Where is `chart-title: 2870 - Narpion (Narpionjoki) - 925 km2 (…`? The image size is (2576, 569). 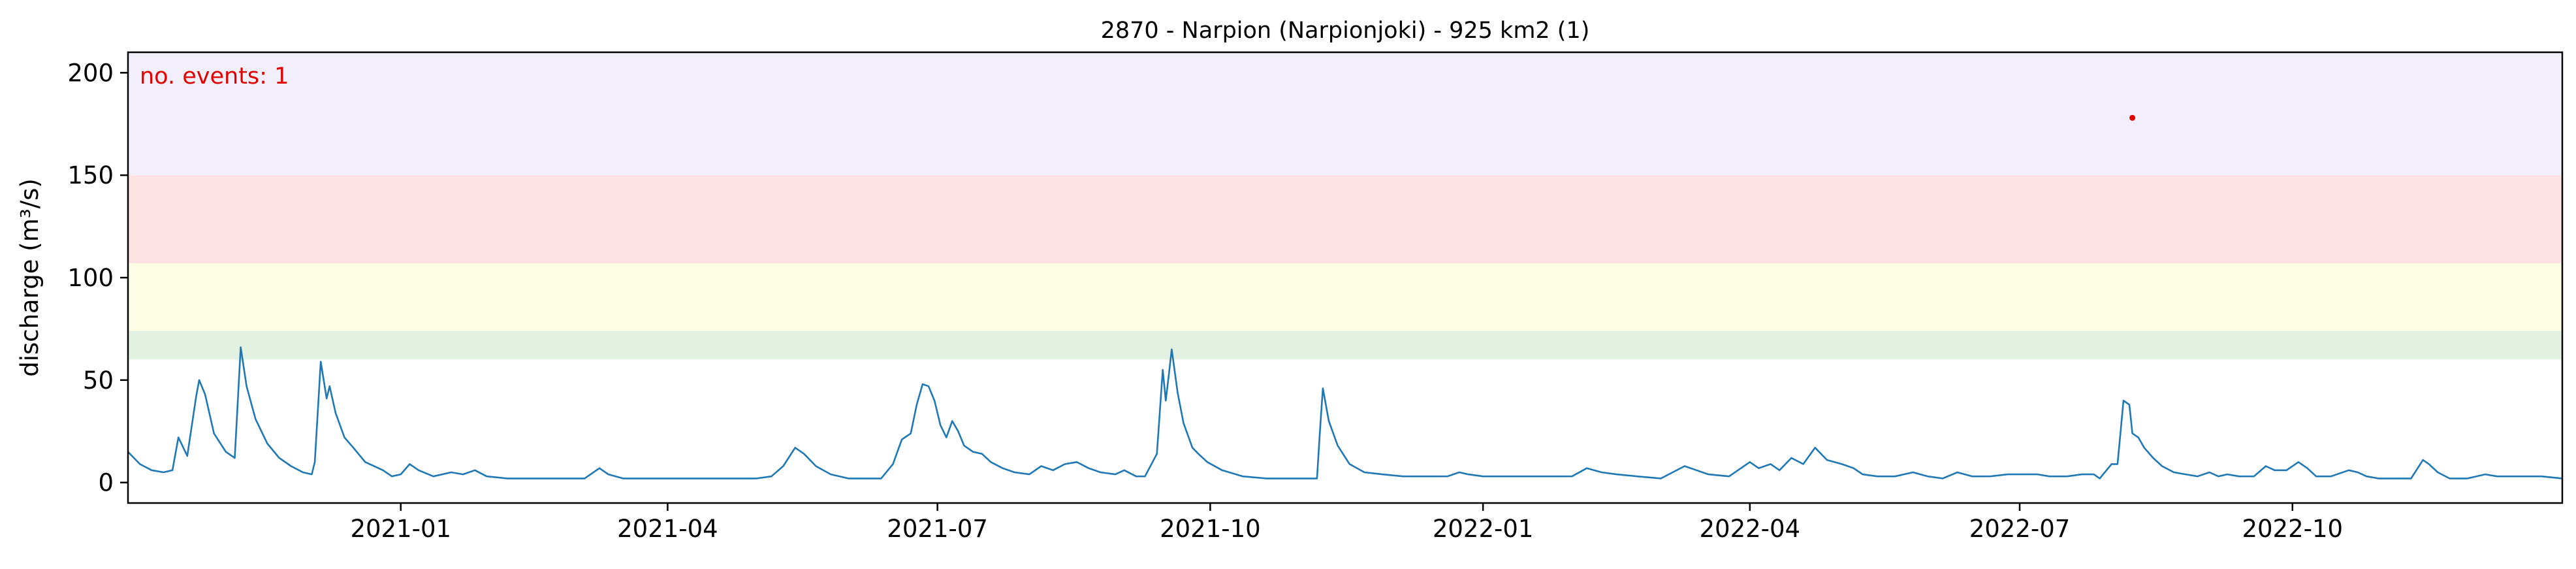 chart-title: 2870 - Narpion (Narpionjoki) - 925 km2 (… is located at coordinates (1346, 31).